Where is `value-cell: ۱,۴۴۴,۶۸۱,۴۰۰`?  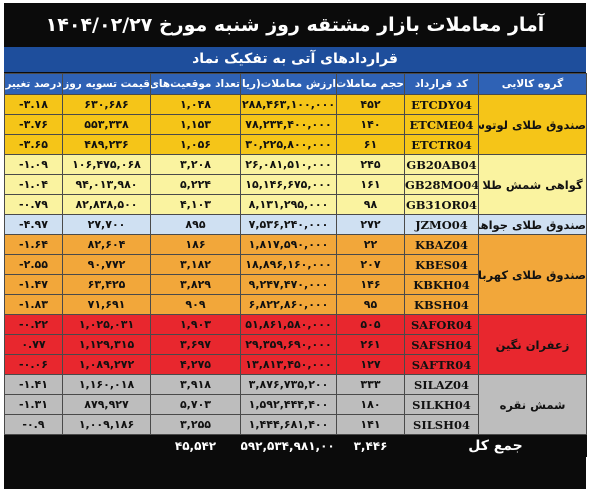
value-cell: ۱,۴۴۴,۶۸۱,۴۰۰ is located at coordinates (288, 424).